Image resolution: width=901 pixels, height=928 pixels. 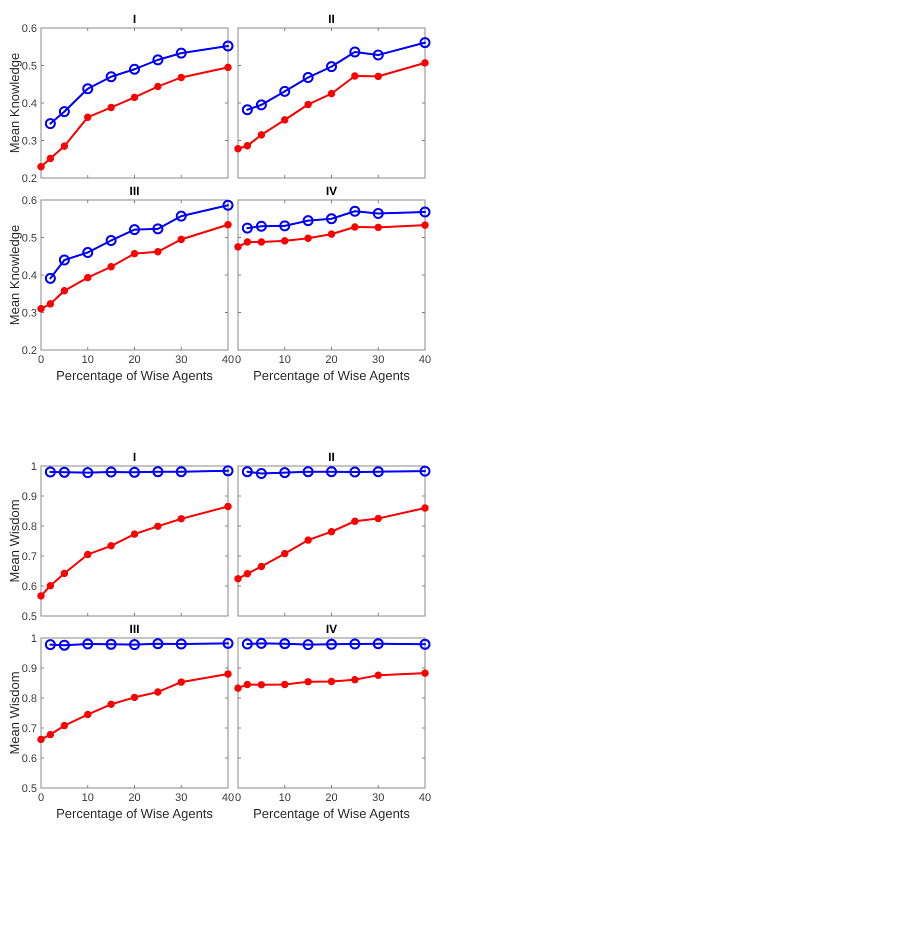 What do you see at coordinates (29, 527) in the screenshot?
I see `y-tick-label: 0.8` at bounding box center [29, 527].